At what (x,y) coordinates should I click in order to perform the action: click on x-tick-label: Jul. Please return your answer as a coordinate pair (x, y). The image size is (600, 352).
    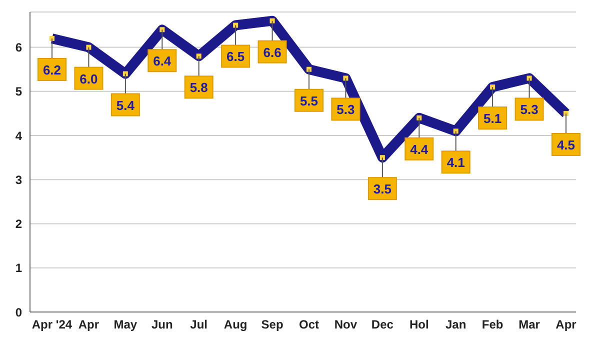
    Looking at the image, I should click on (199, 325).